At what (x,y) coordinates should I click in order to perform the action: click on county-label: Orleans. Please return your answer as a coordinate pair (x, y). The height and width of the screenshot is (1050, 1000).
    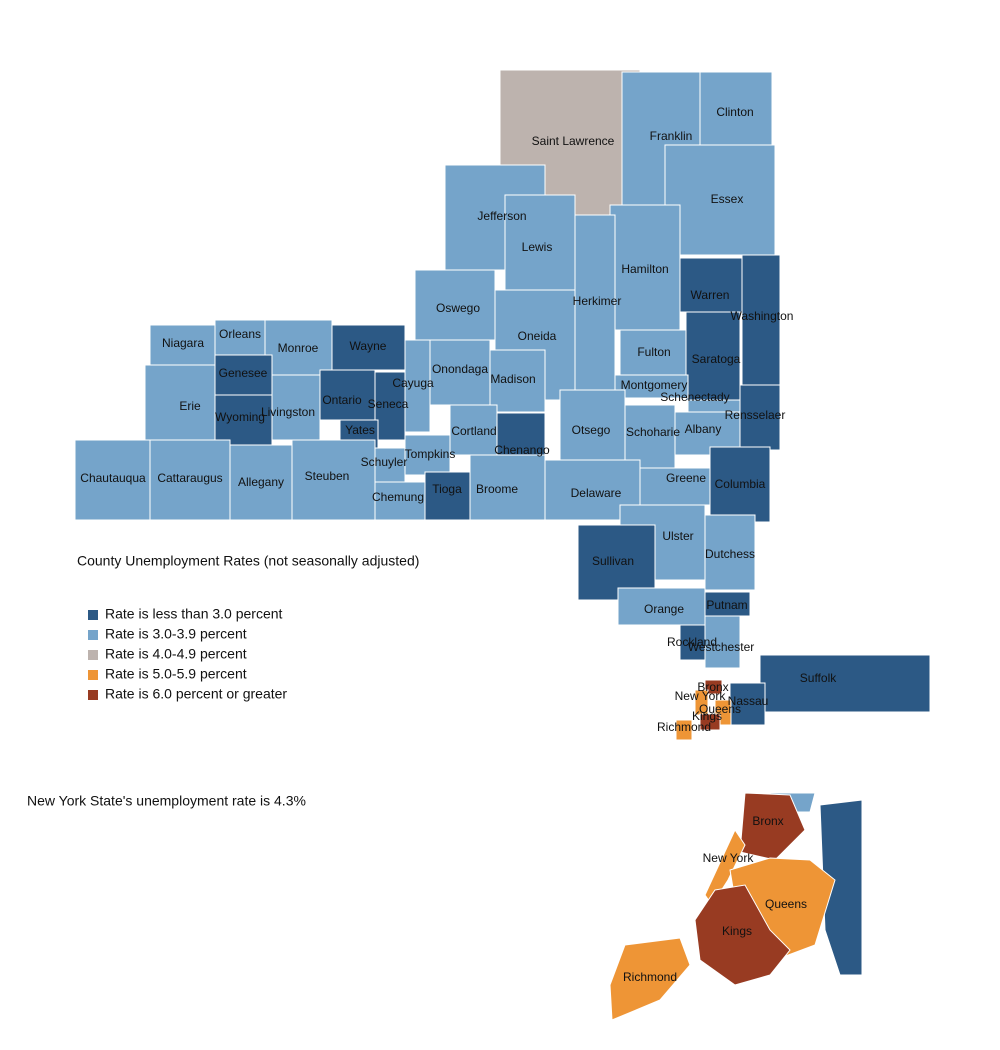
    Looking at the image, I should click on (240, 334).